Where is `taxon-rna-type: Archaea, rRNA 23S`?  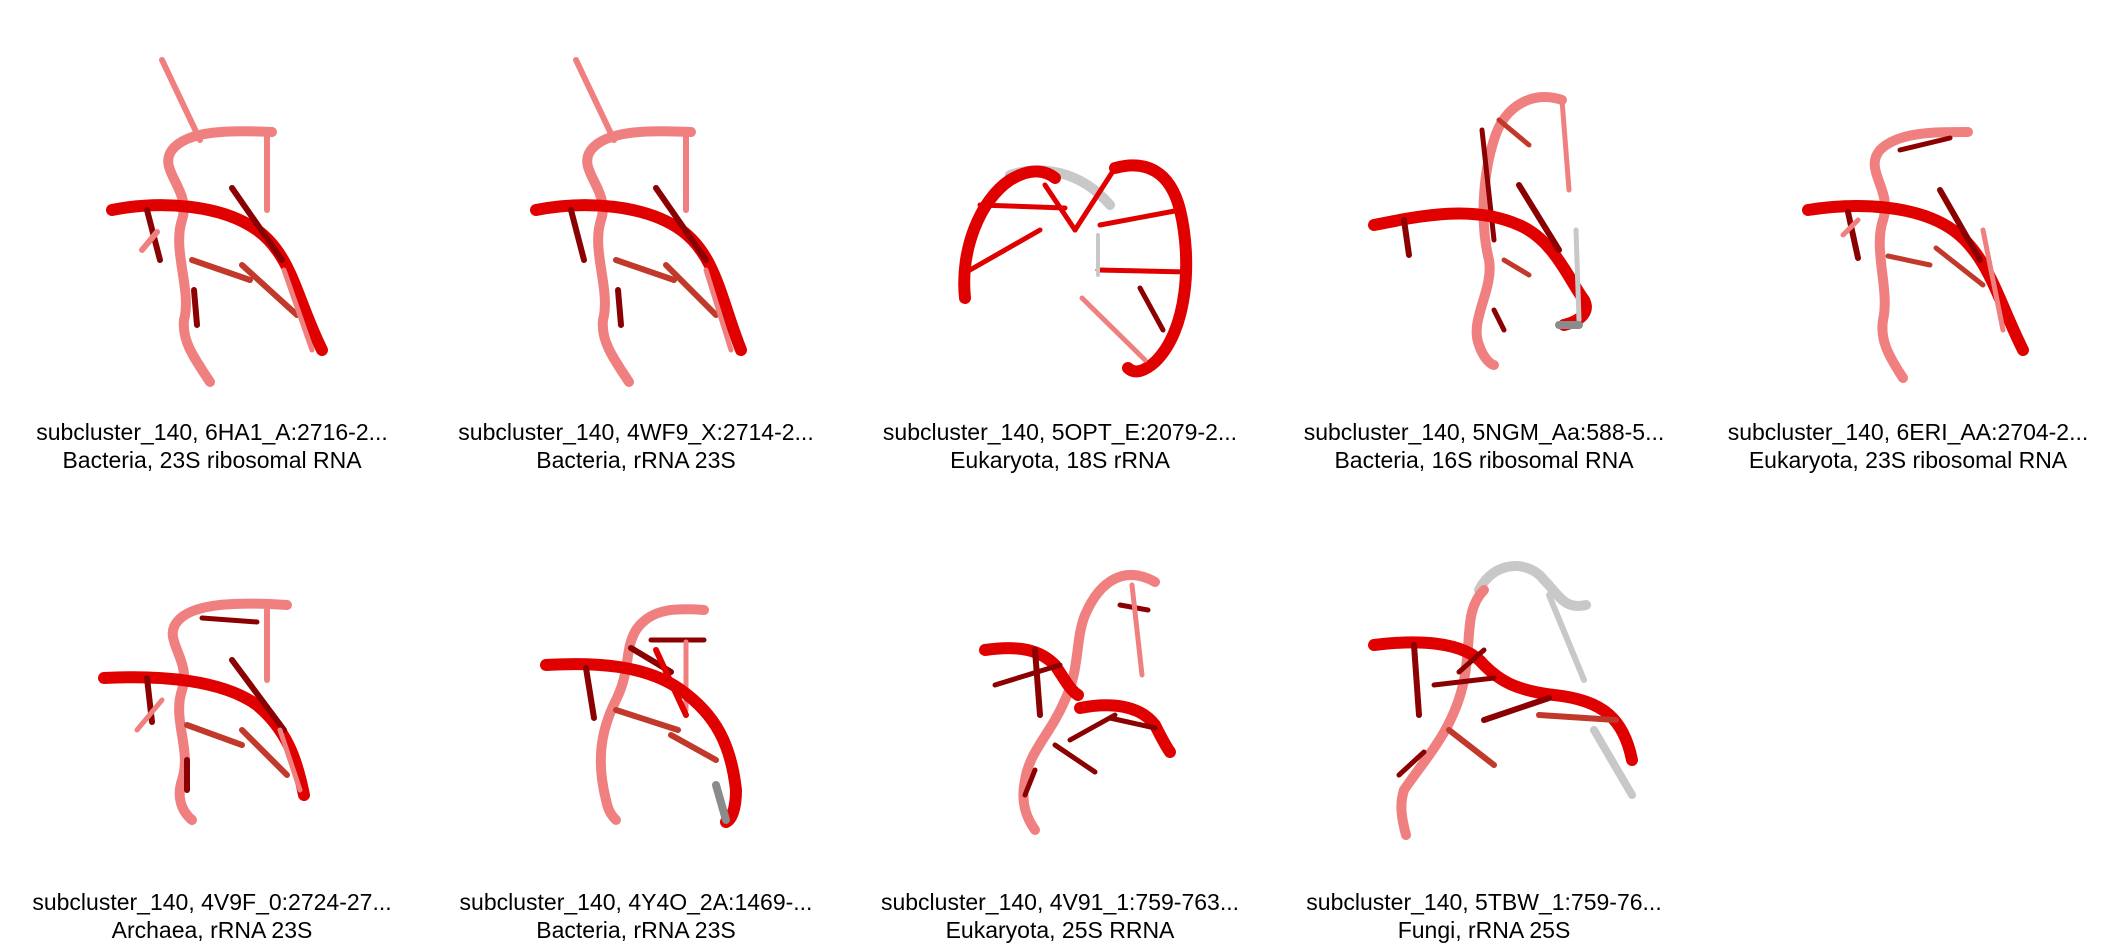 taxon-rna-type: Archaea, rRNA 23S is located at coordinates (212, 930).